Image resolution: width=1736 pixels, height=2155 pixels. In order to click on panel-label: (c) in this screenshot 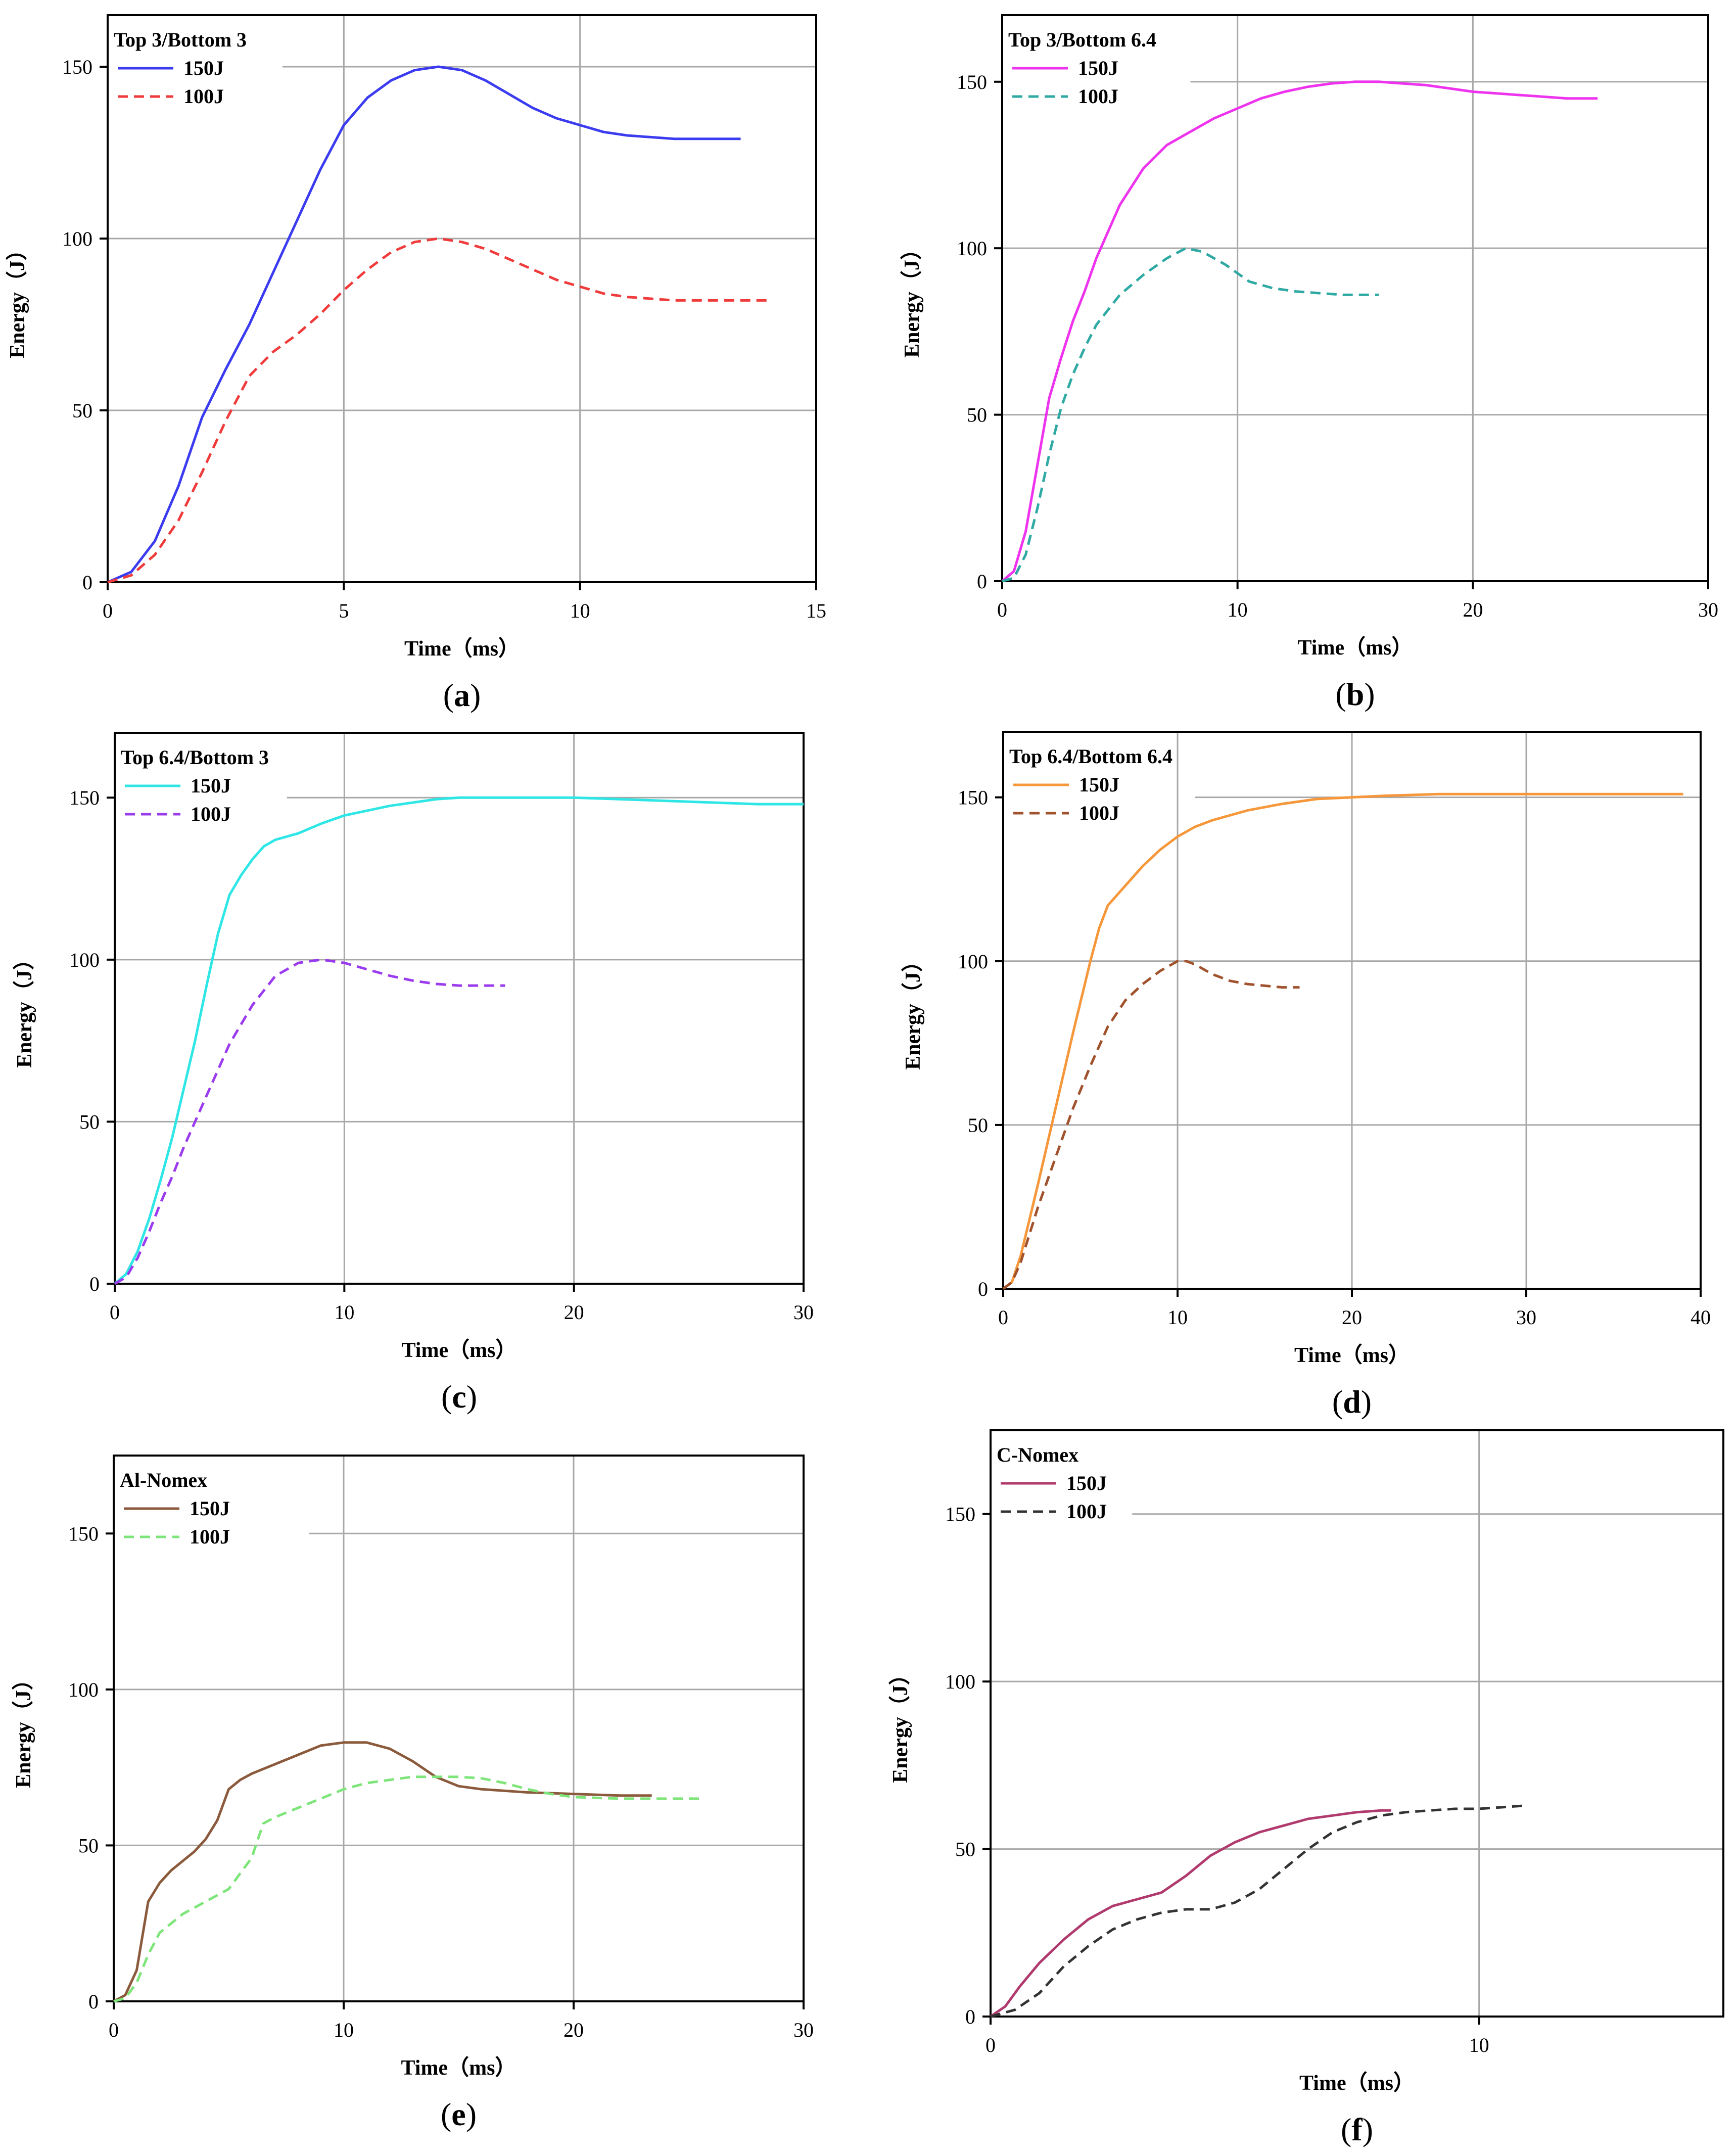, I will do `click(459, 1397)`.